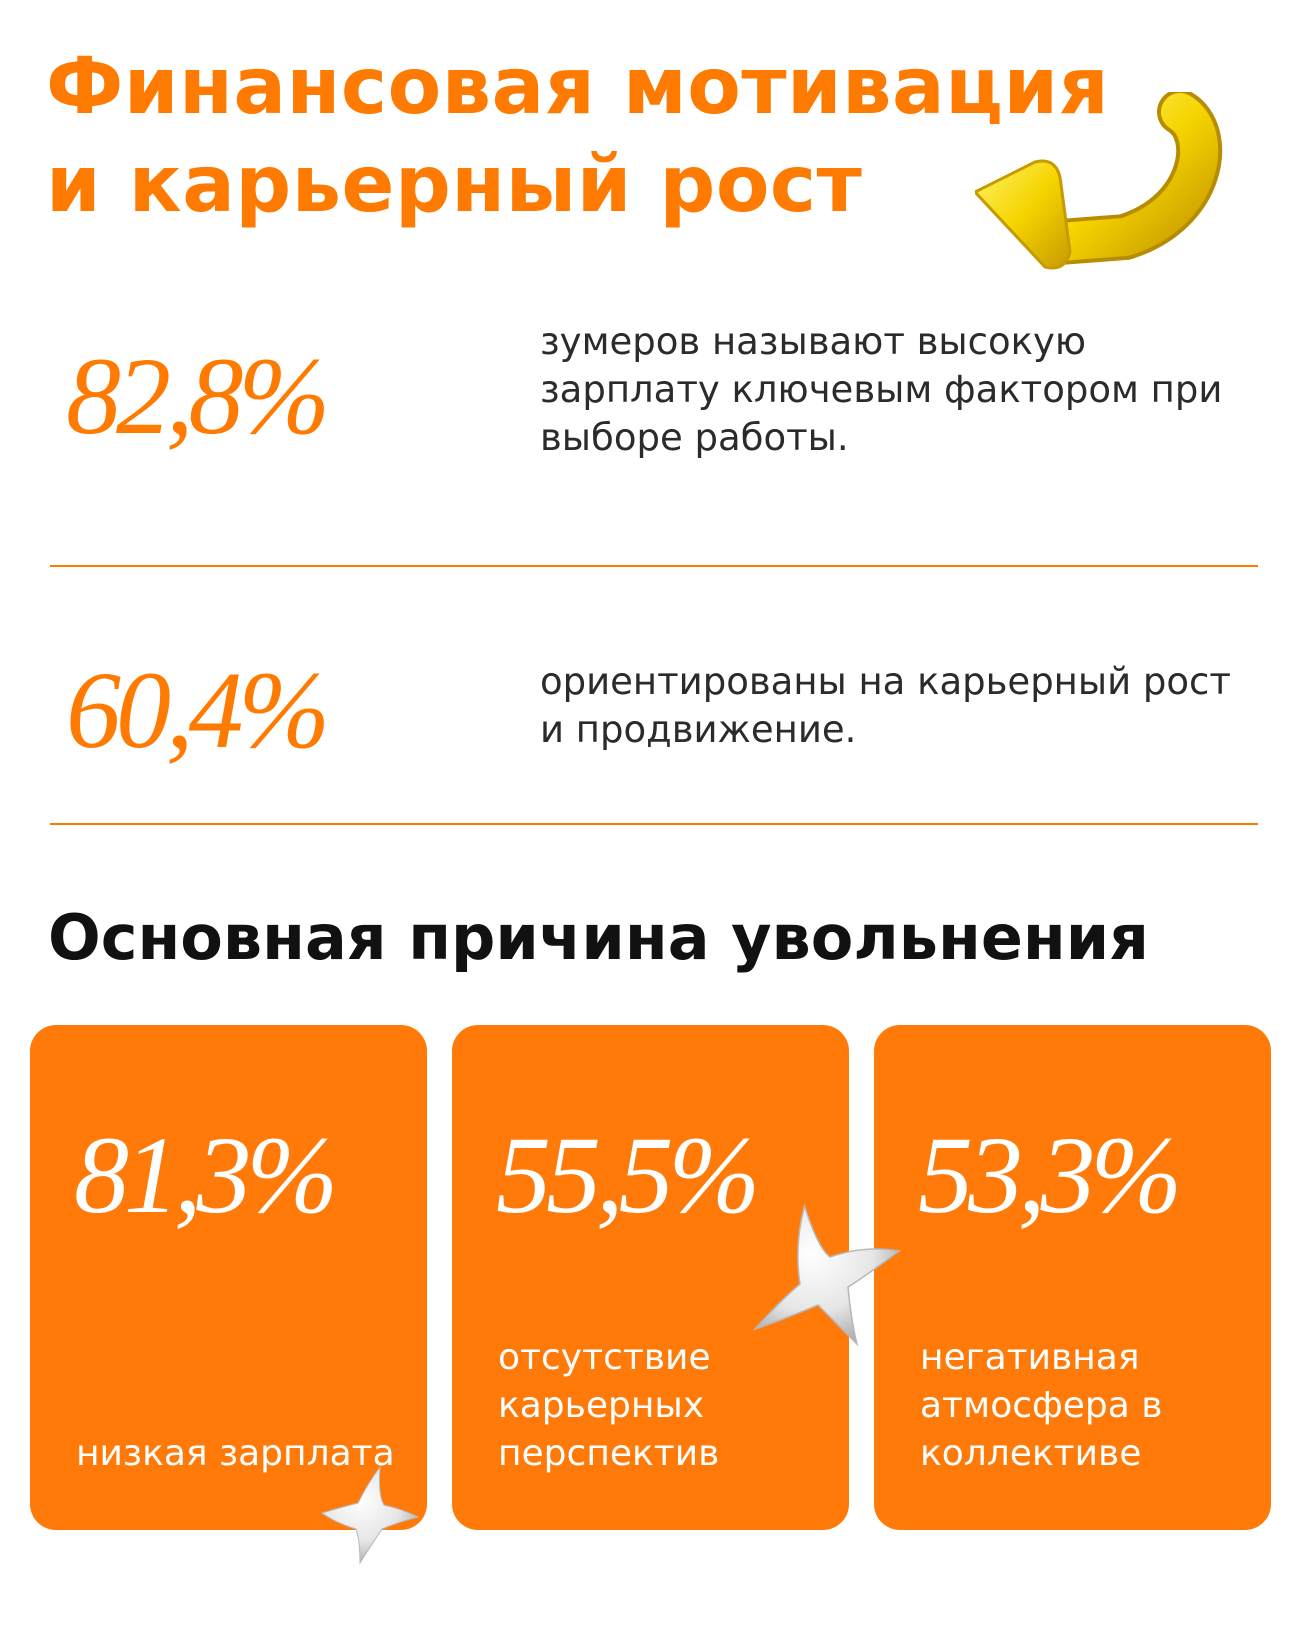  I want to click on card-value: 55,5%, so click(628, 1175).